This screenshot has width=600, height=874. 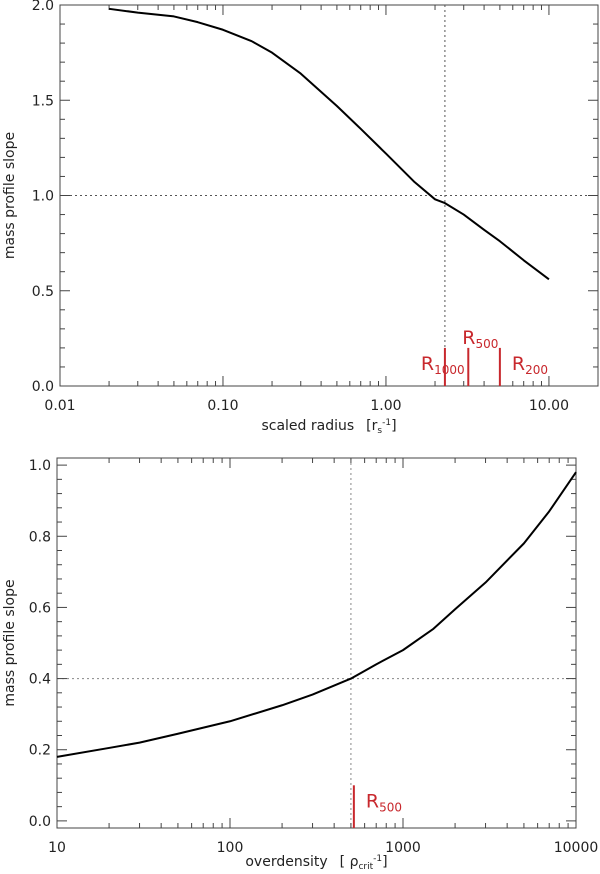 I want to click on radius-marker-label: R1000, so click(x=443, y=365).